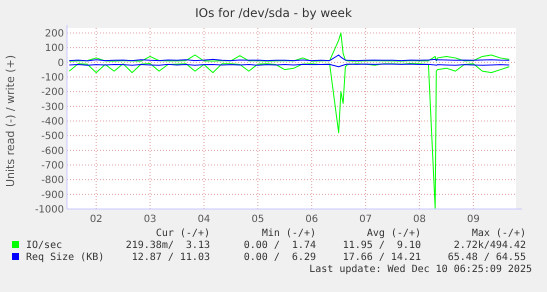 This screenshot has width=547, height=292. Describe the element at coordinates (96, 219) in the screenshot. I see `x-tick-label: 02` at that location.